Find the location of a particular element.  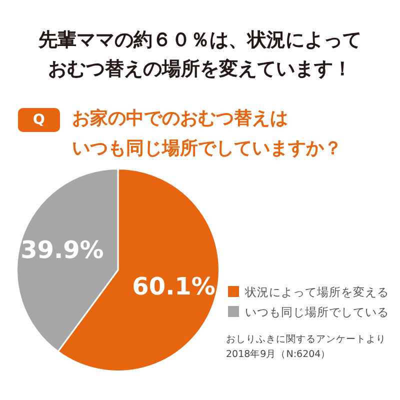

legend-label: 状況によって場所を変える is located at coordinates (316, 292).